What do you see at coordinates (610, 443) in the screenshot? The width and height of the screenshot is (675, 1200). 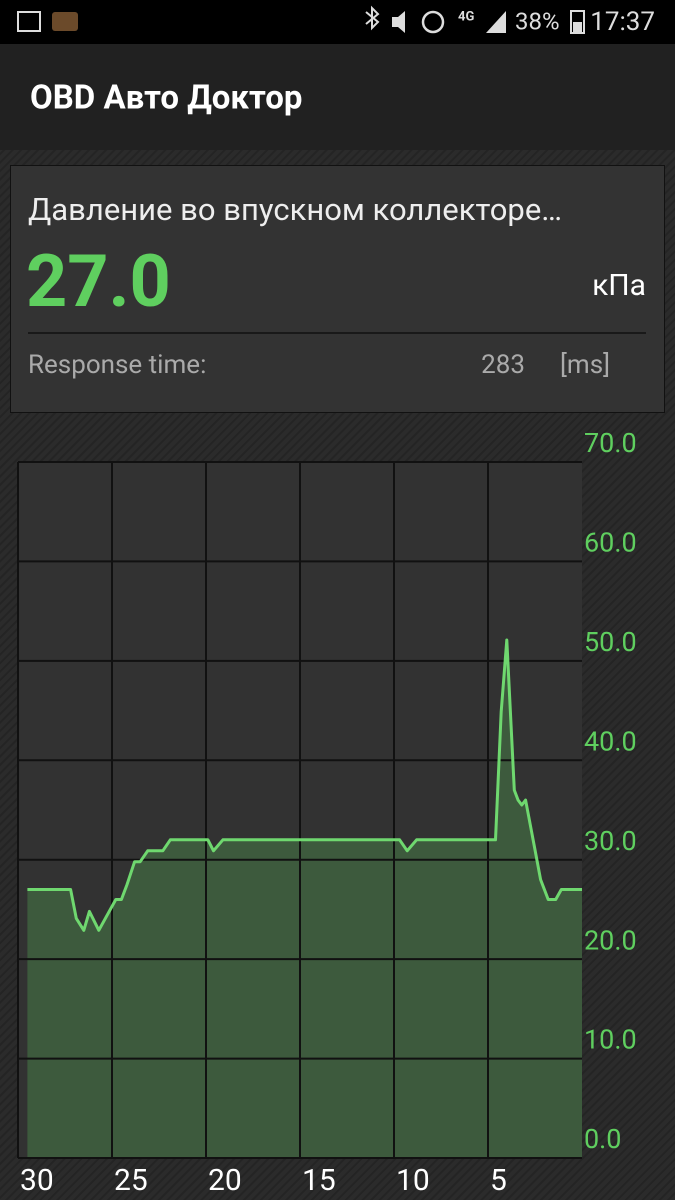 I see `y-tick-label: 70.0` at bounding box center [610, 443].